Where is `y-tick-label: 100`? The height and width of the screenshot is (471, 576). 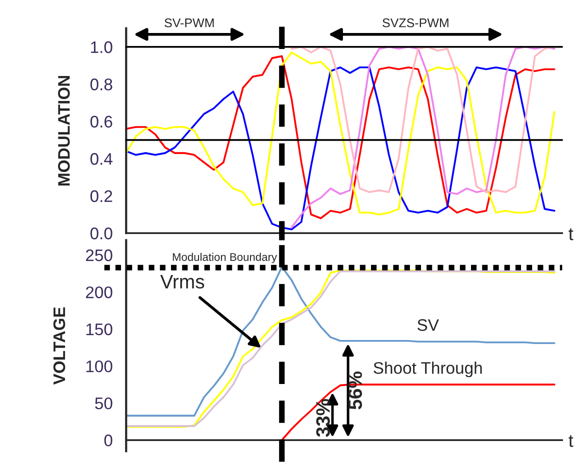 y-tick-label: 100 is located at coordinates (99, 366).